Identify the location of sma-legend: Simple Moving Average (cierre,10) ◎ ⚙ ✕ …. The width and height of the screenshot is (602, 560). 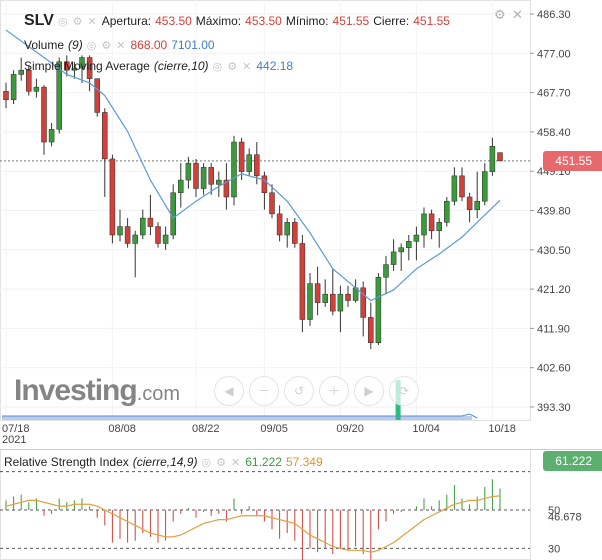
(158, 66).